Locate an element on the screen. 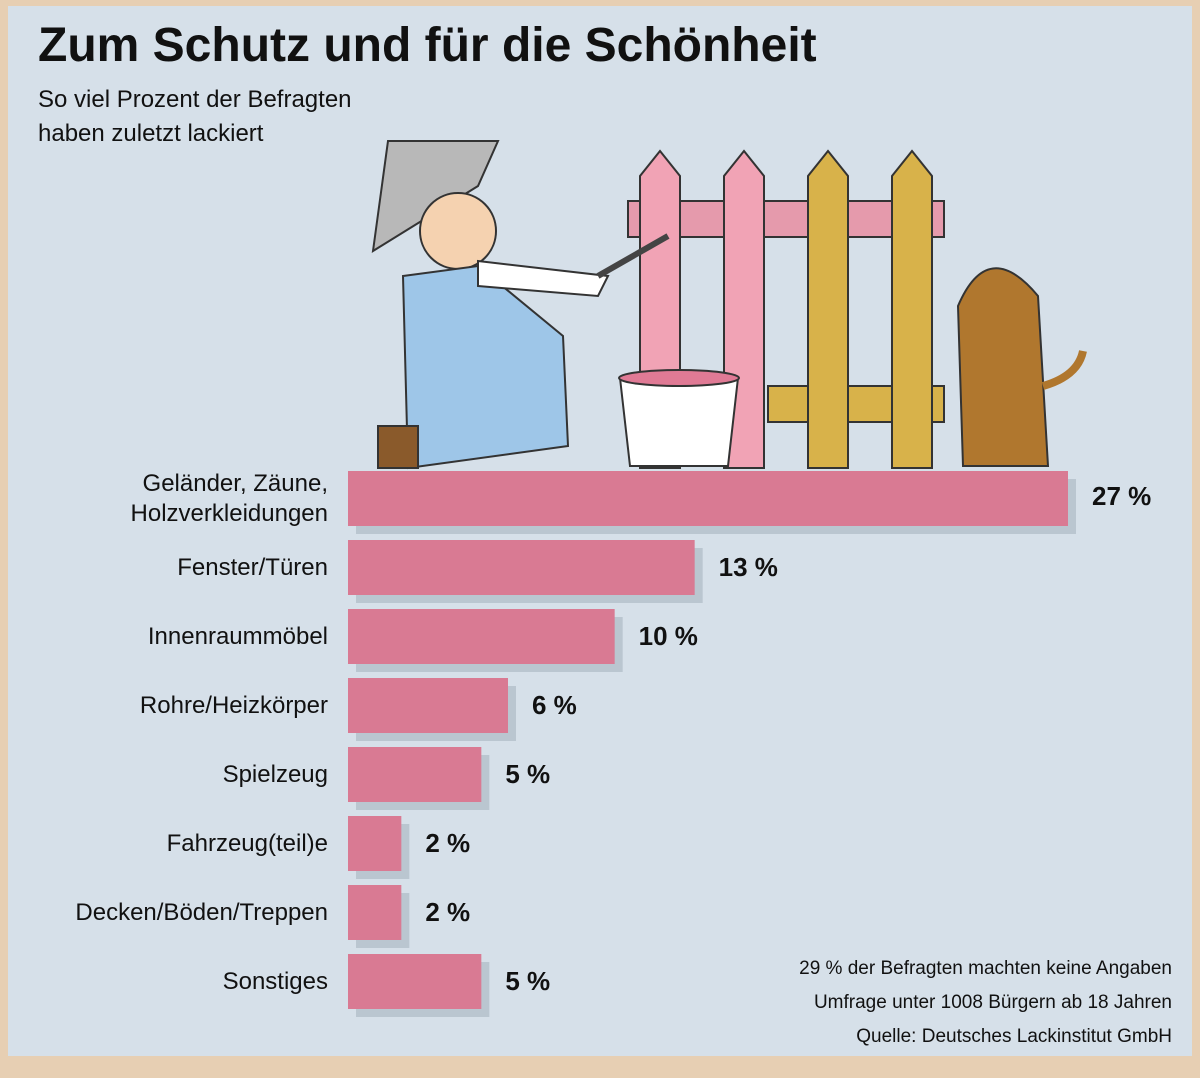  painter is located at coordinates (520, 305).